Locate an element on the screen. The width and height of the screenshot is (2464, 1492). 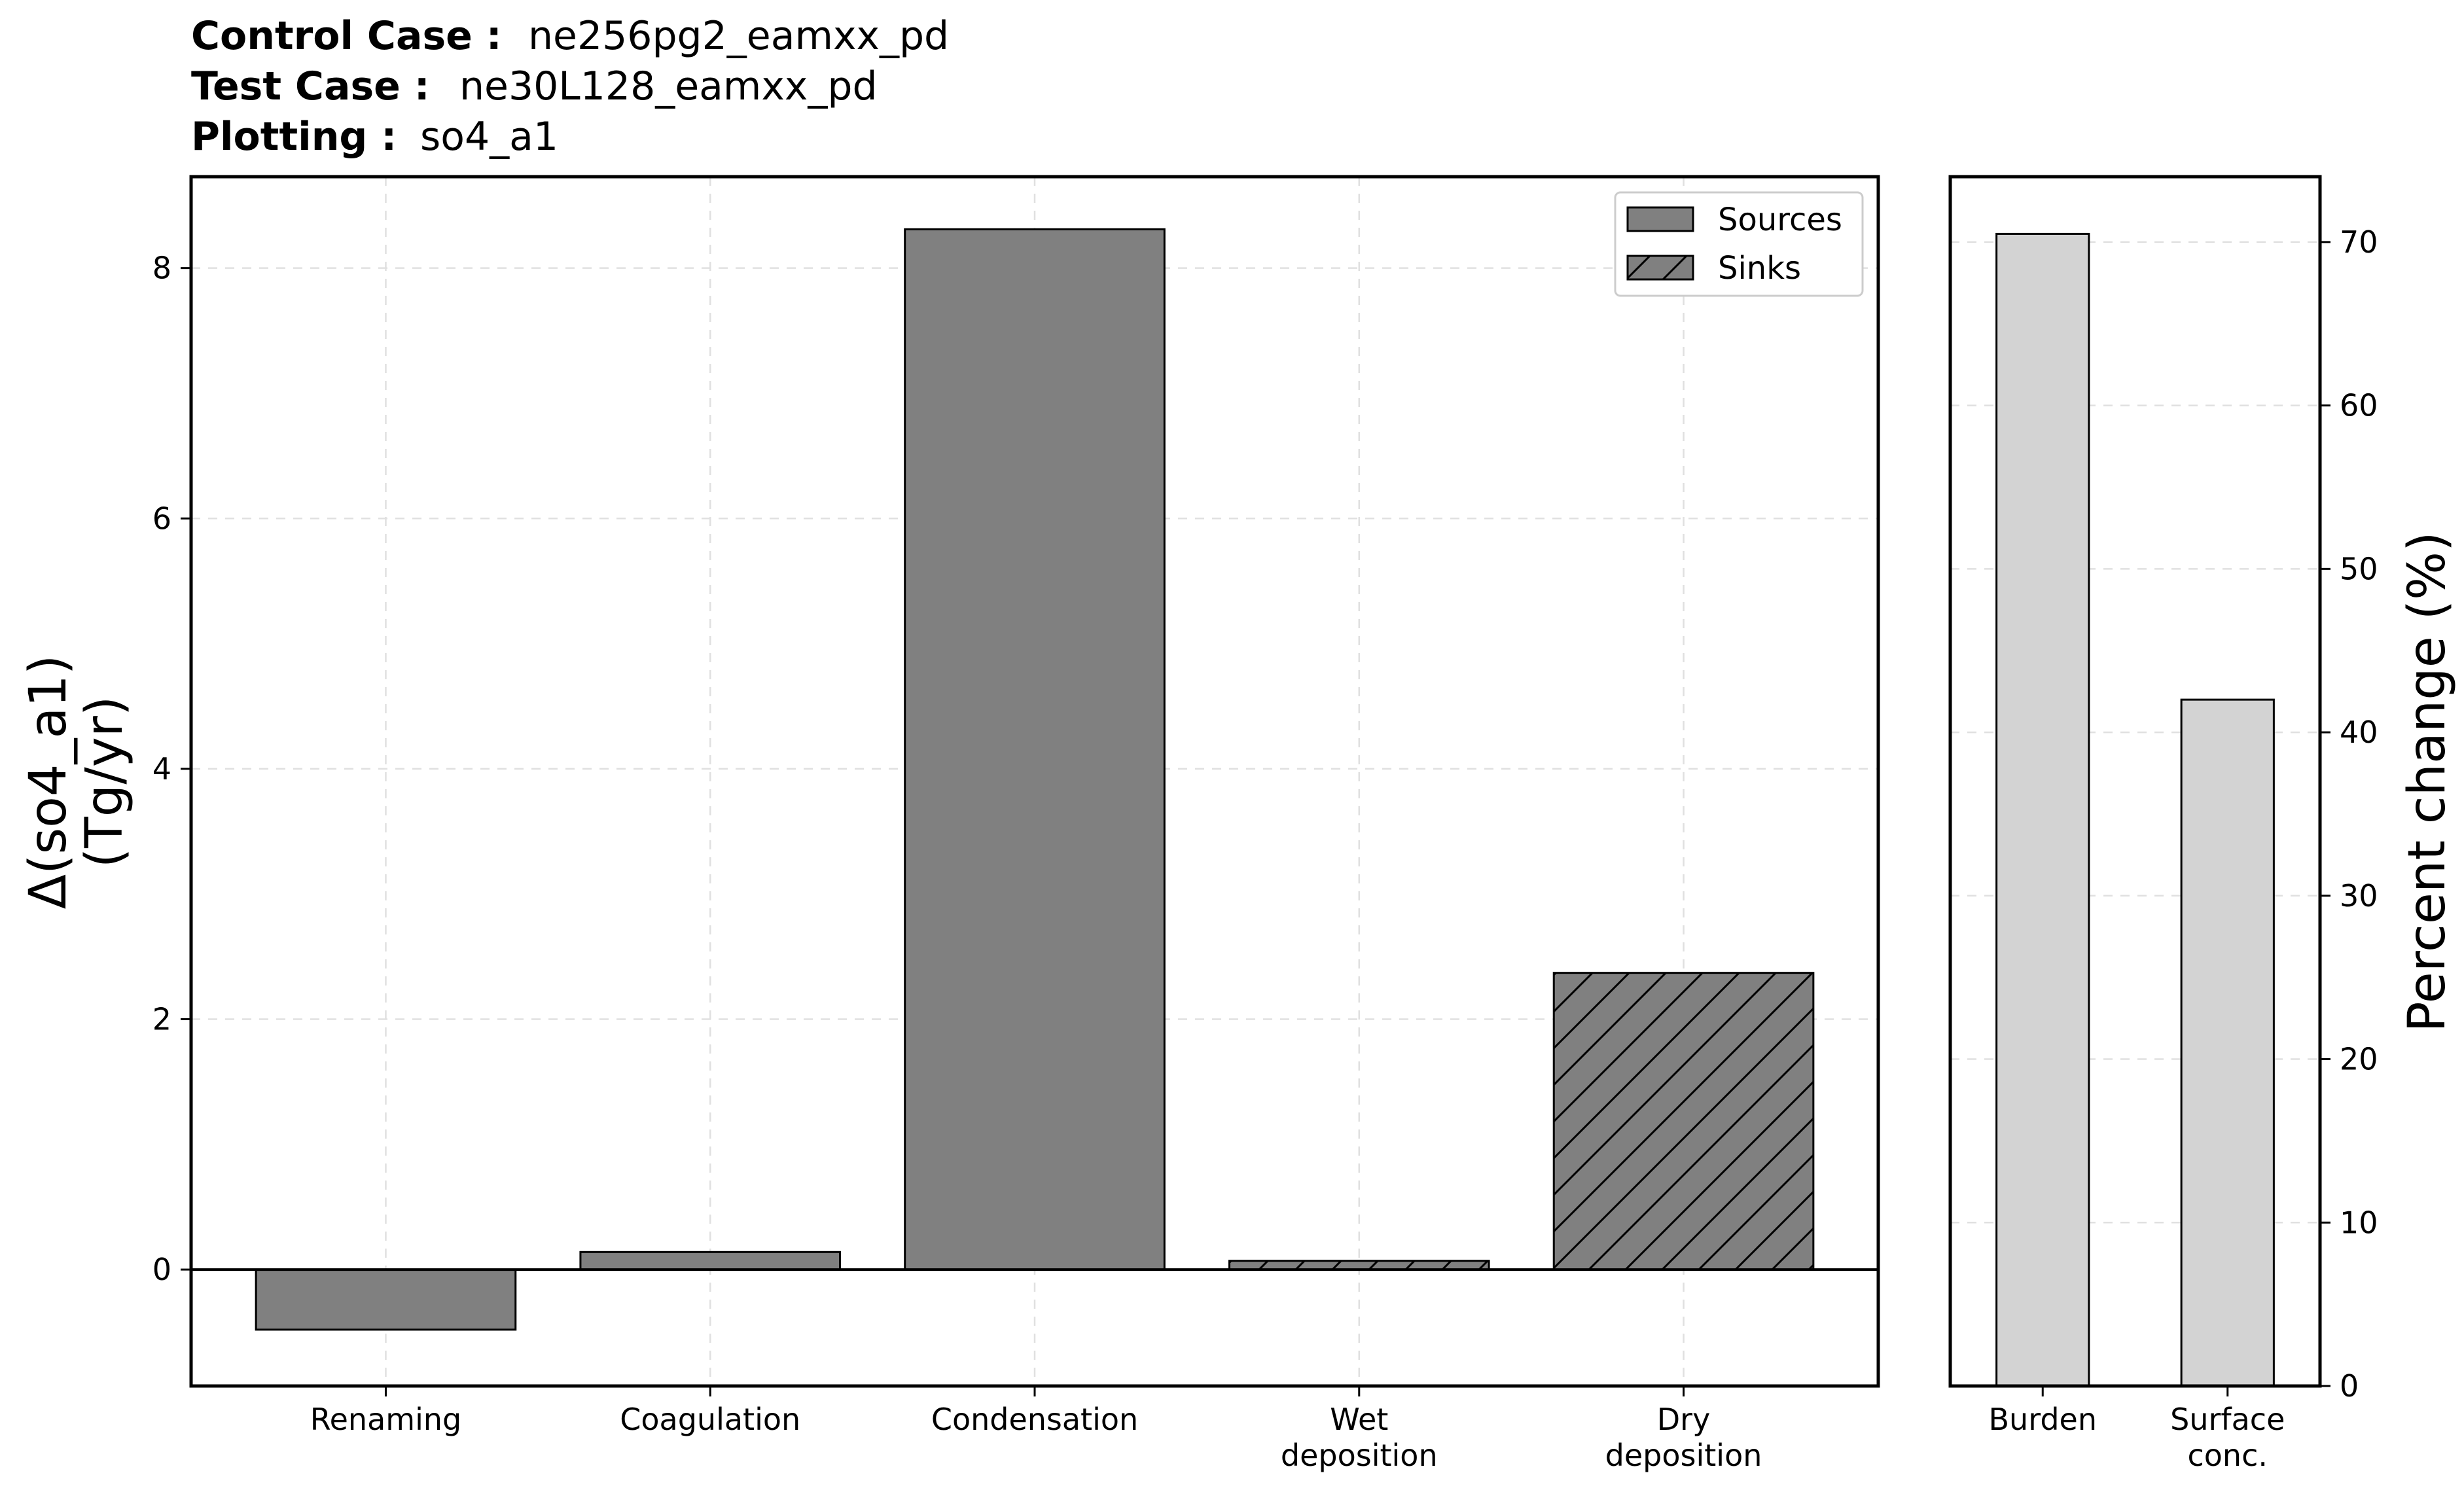
budget-x-tick-label: Wet is located at coordinates (1359, 1419).